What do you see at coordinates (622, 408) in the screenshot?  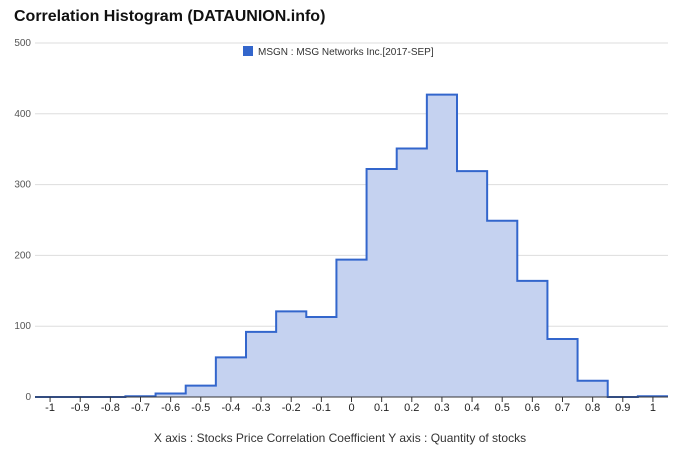 I see `x-tick-label: 0.9` at bounding box center [622, 408].